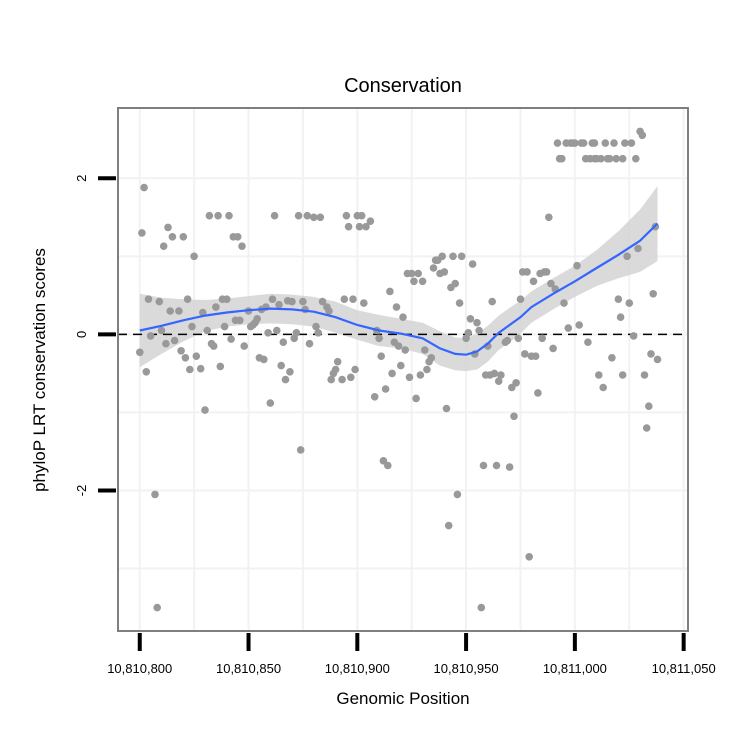 Image resolution: width=750 pixels, height=750 pixels. I want to click on x-tick-label: 10,810,850, so click(248, 668).